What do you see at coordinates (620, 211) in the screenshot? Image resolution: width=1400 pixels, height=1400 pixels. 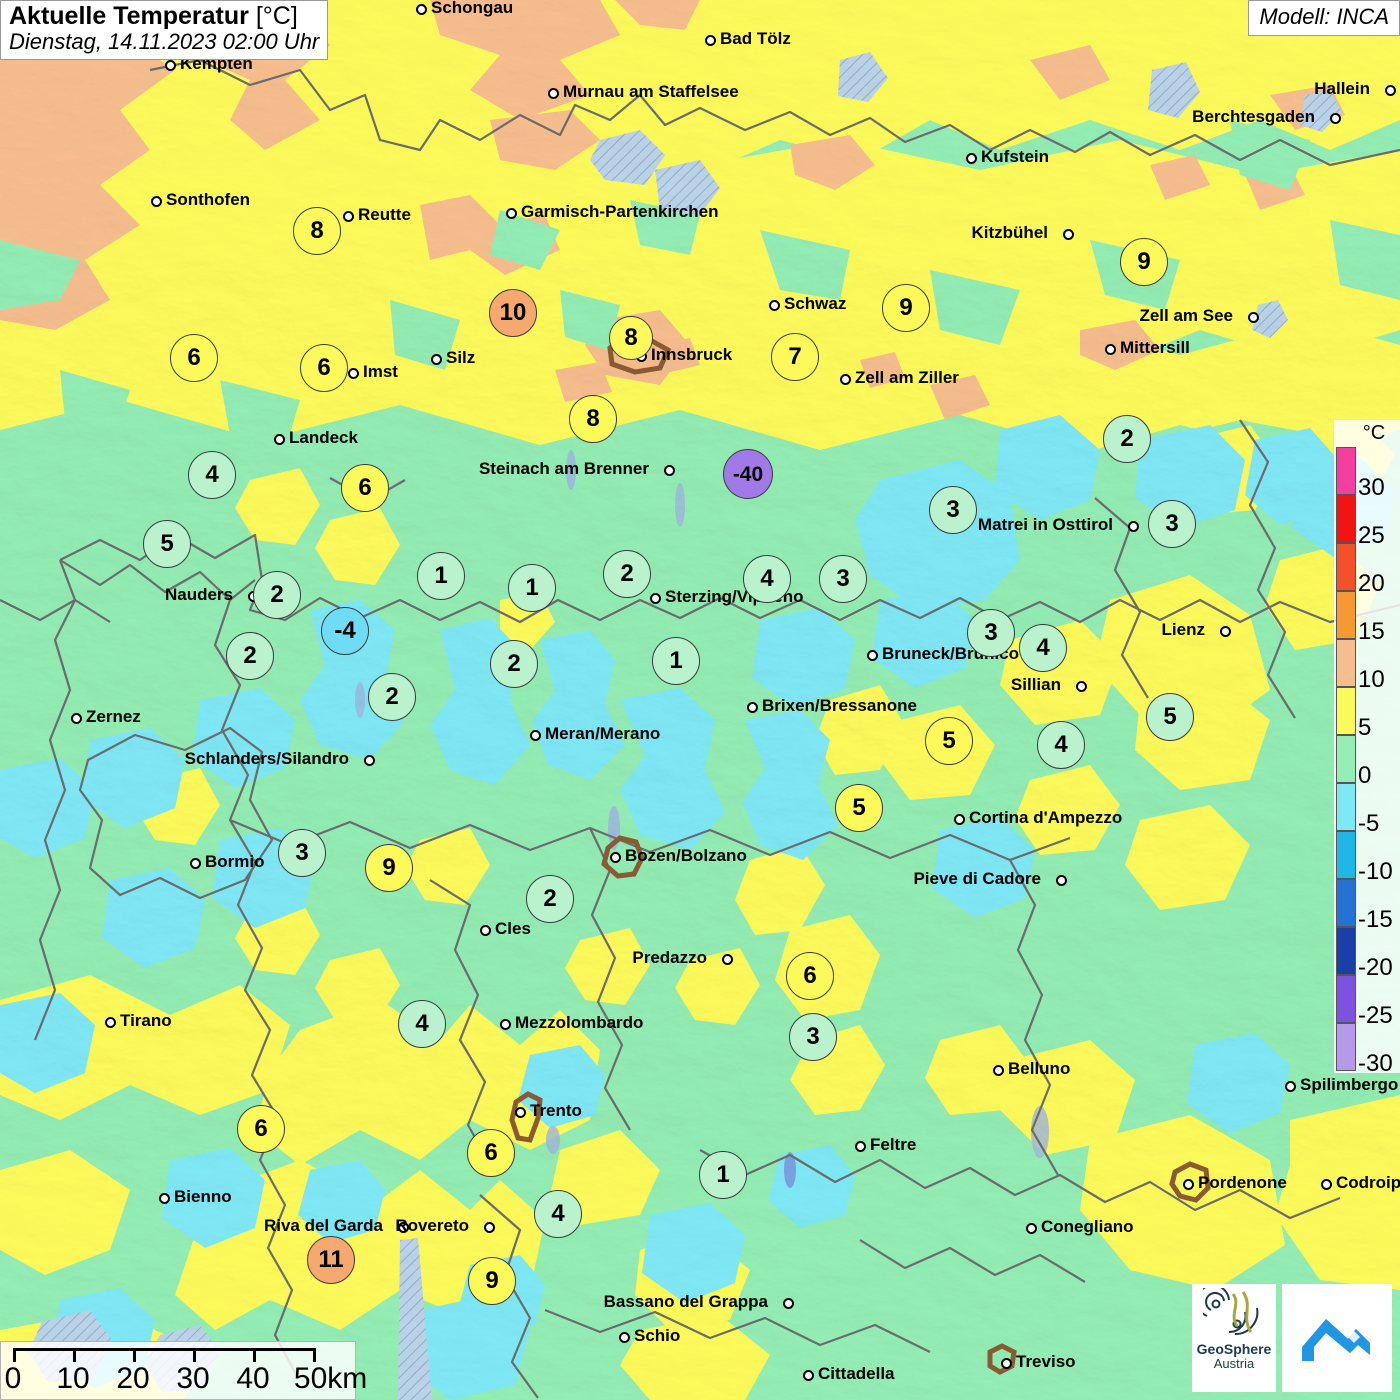 I see `city-label: Garmisch-Partenkirchen` at bounding box center [620, 211].